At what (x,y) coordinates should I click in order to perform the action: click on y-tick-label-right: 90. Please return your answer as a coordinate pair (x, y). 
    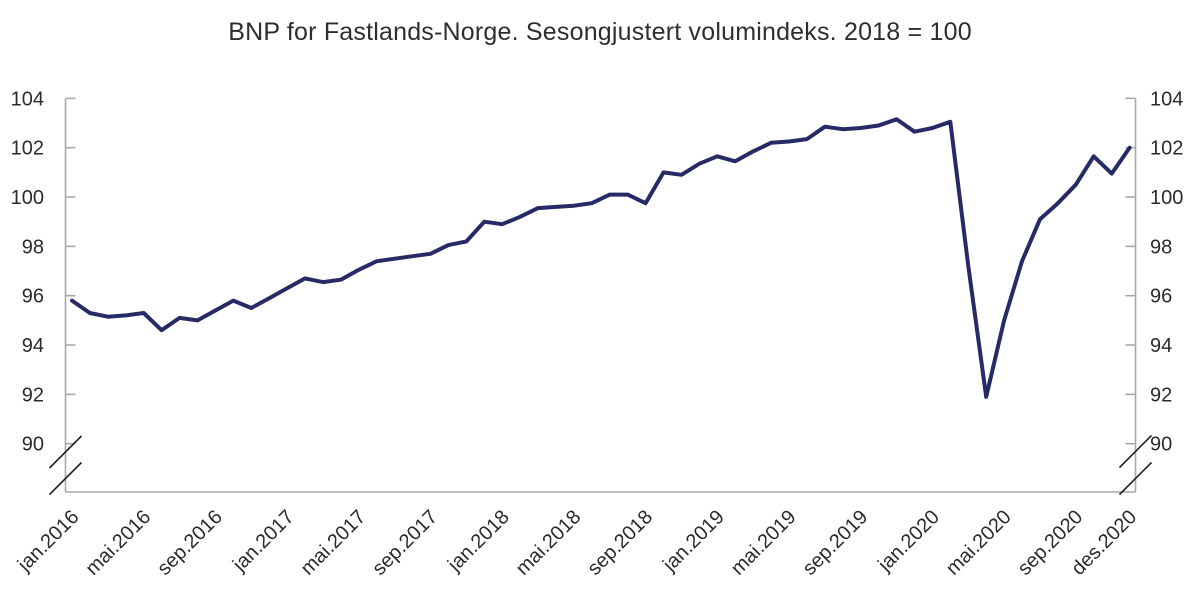
    Looking at the image, I should click on (1161, 445).